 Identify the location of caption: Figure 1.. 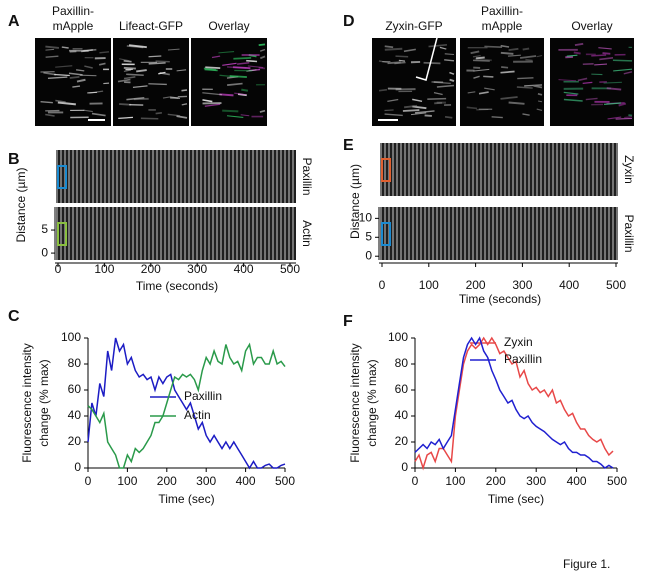
(586, 564).